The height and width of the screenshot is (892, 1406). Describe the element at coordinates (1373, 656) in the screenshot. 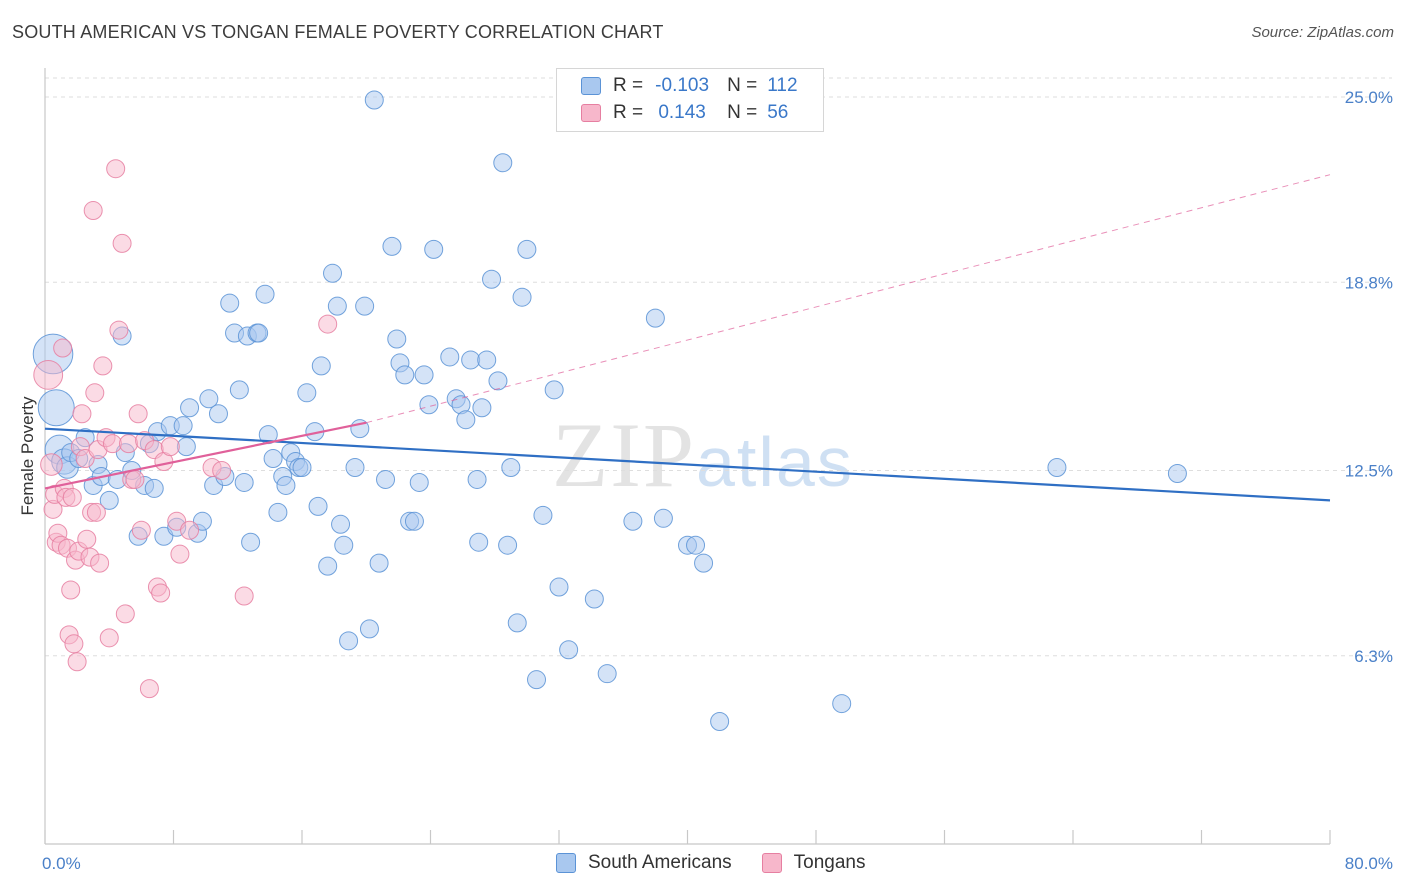

I see `y-tick-label: 6.3%` at that location.